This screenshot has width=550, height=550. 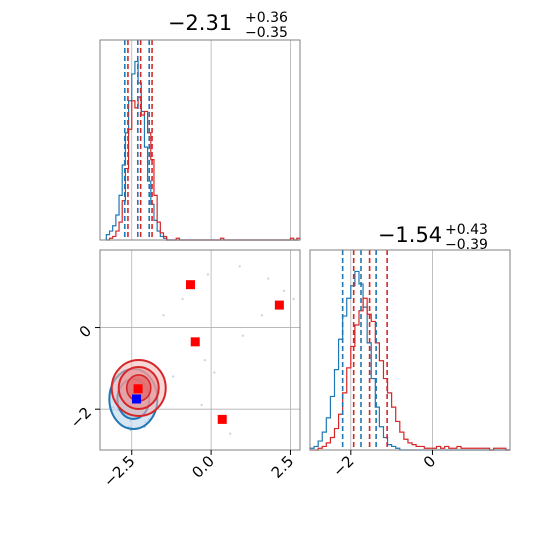 I want to click on br-histograms, so click(x=409, y=360).